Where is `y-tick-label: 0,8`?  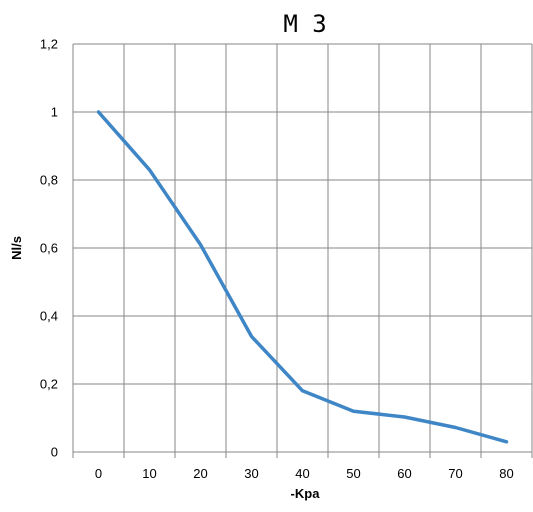 y-tick-label: 0,8 is located at coordinates (49, 180).